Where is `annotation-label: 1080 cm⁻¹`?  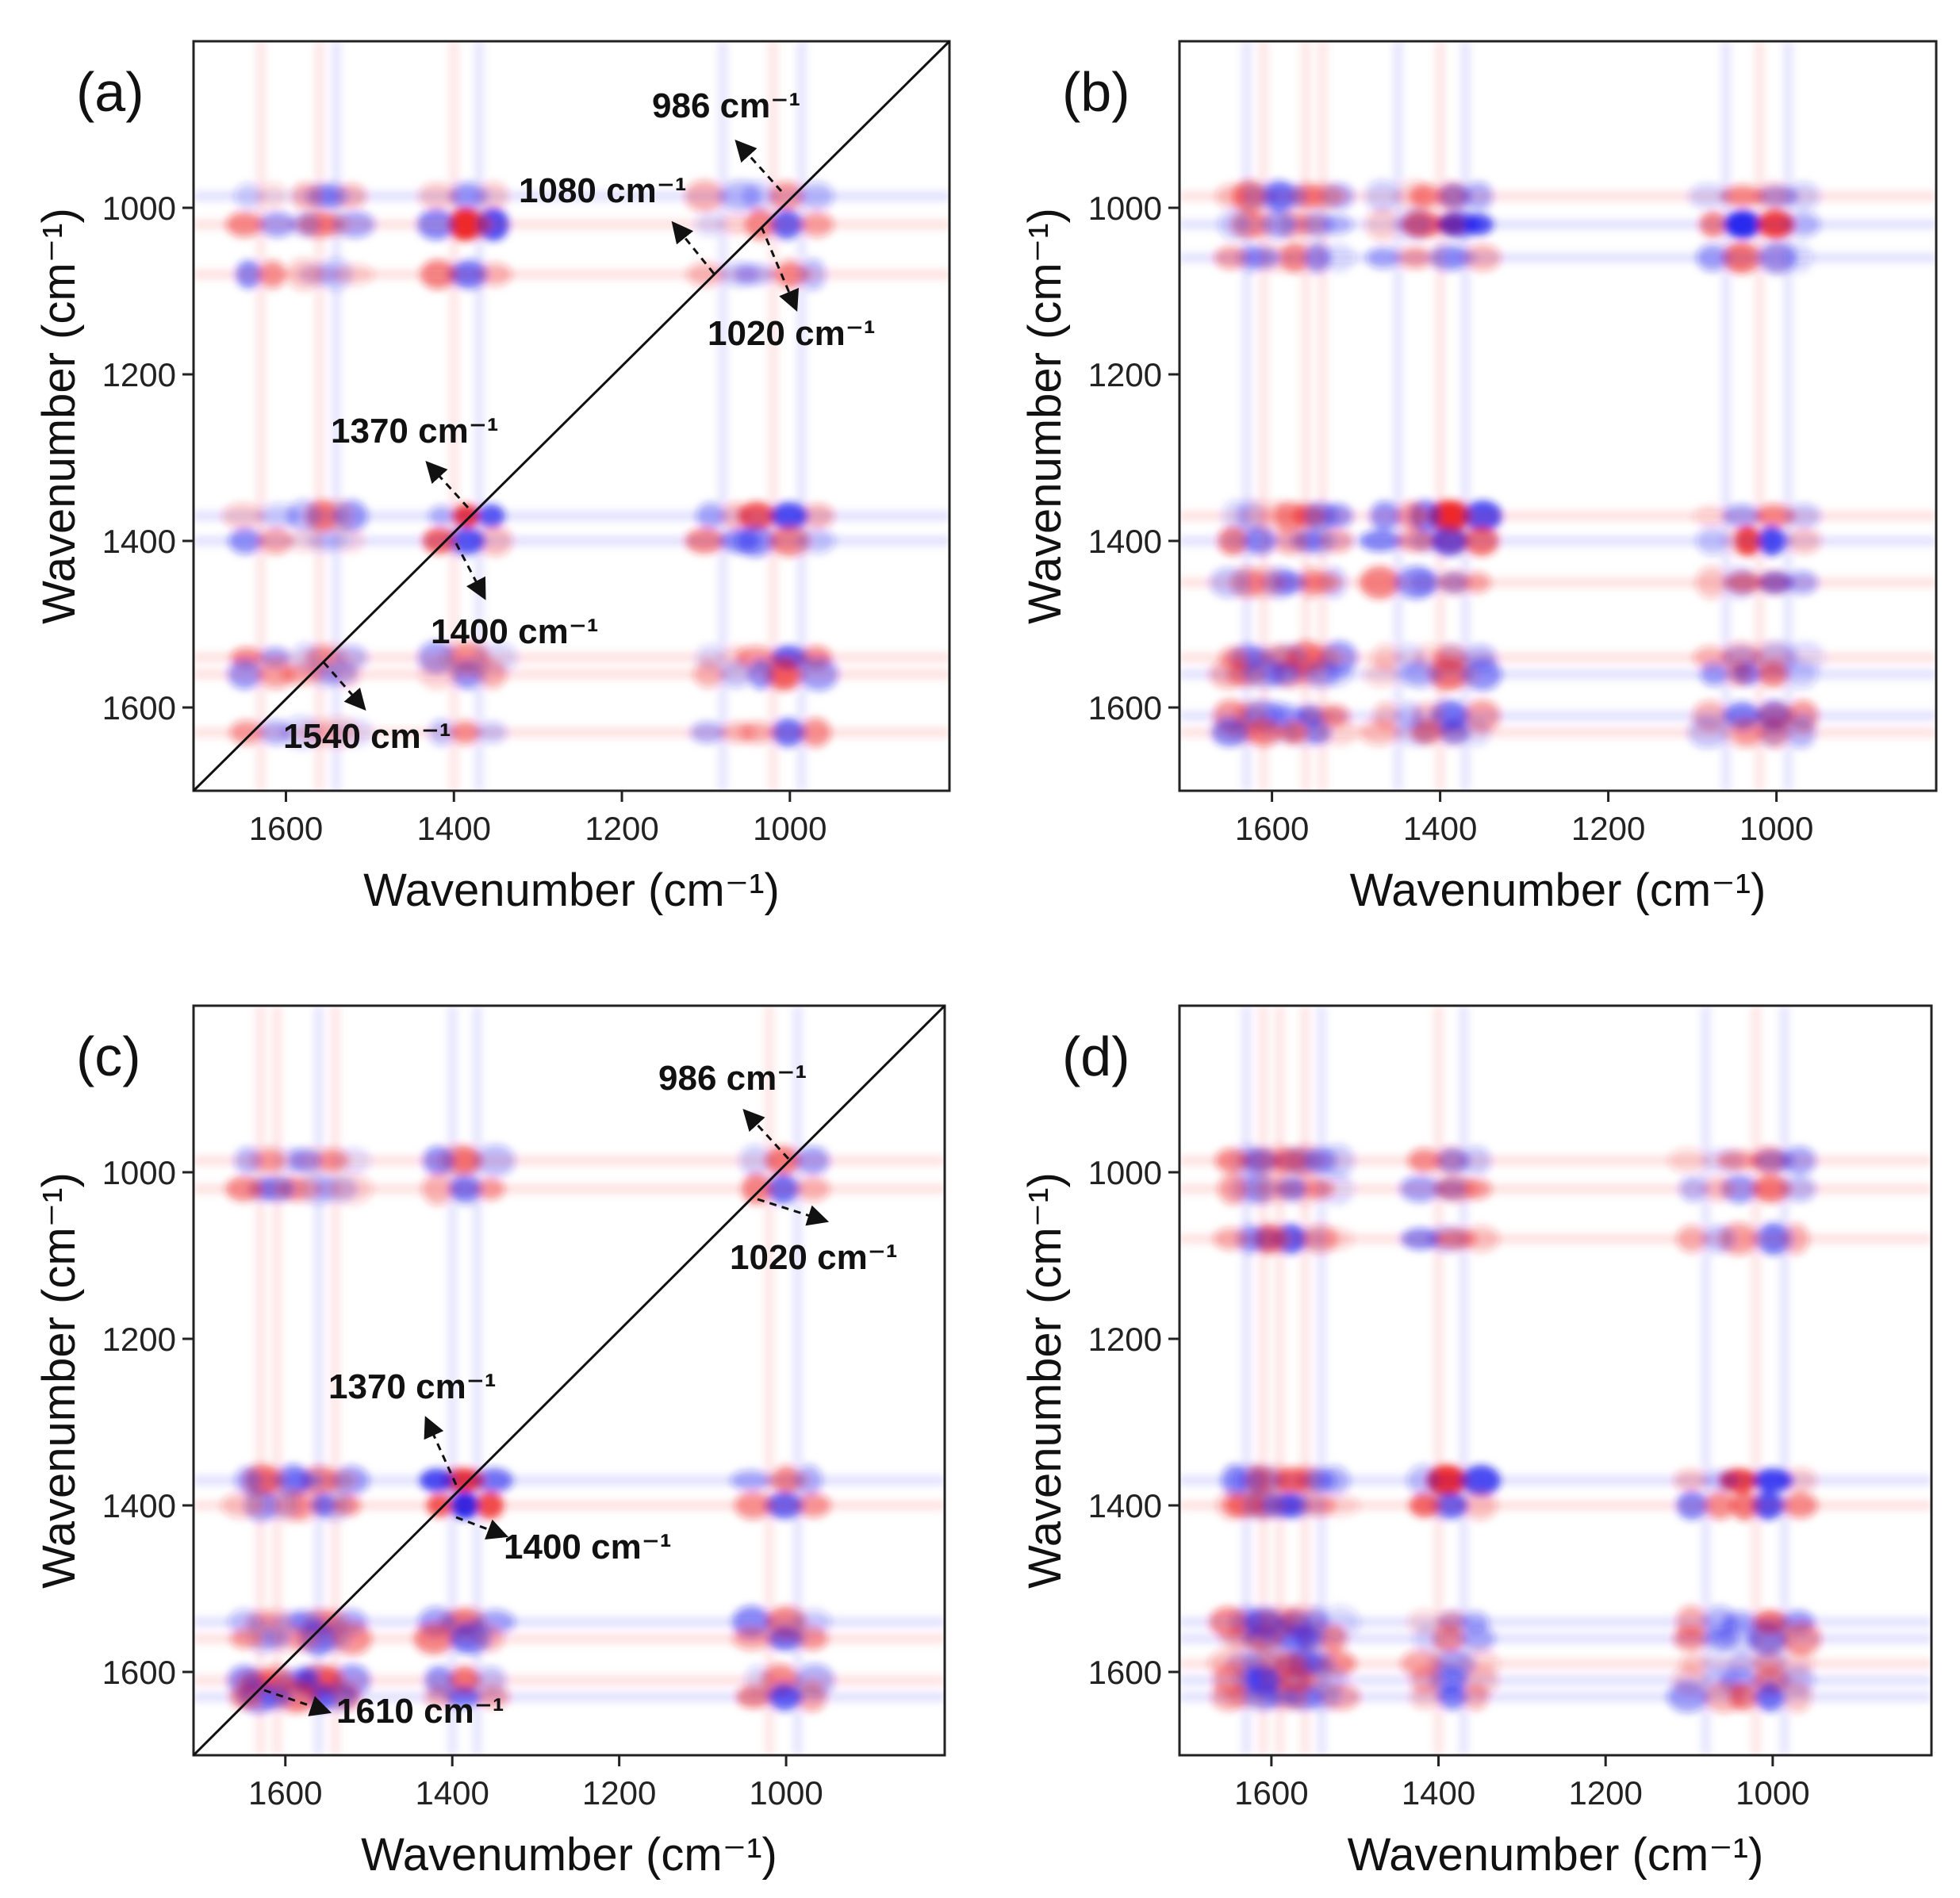 annotation-label: 1080 cm⁻¹ is located at coordinates (603, 191).